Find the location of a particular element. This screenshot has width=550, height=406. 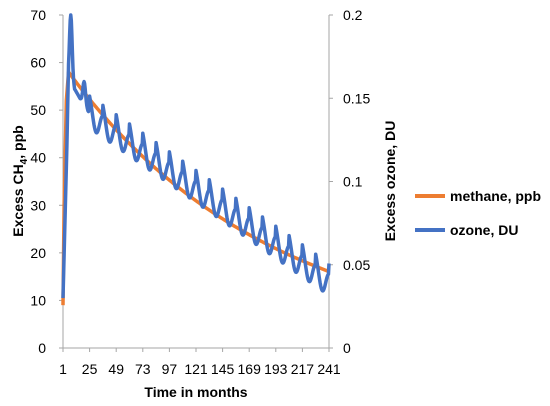

y-axis-right-title: Excess ozone, DU is located at coordinates (390, 181).